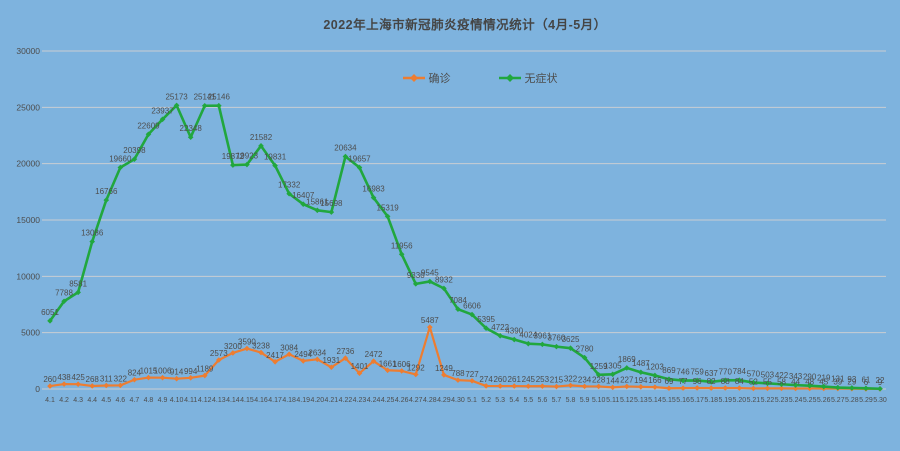 The image size is (900, 451). Describe the element at coordinates (149, 400) in the screenshot. I see `x-axis-tick-label: 4.8` at that location.